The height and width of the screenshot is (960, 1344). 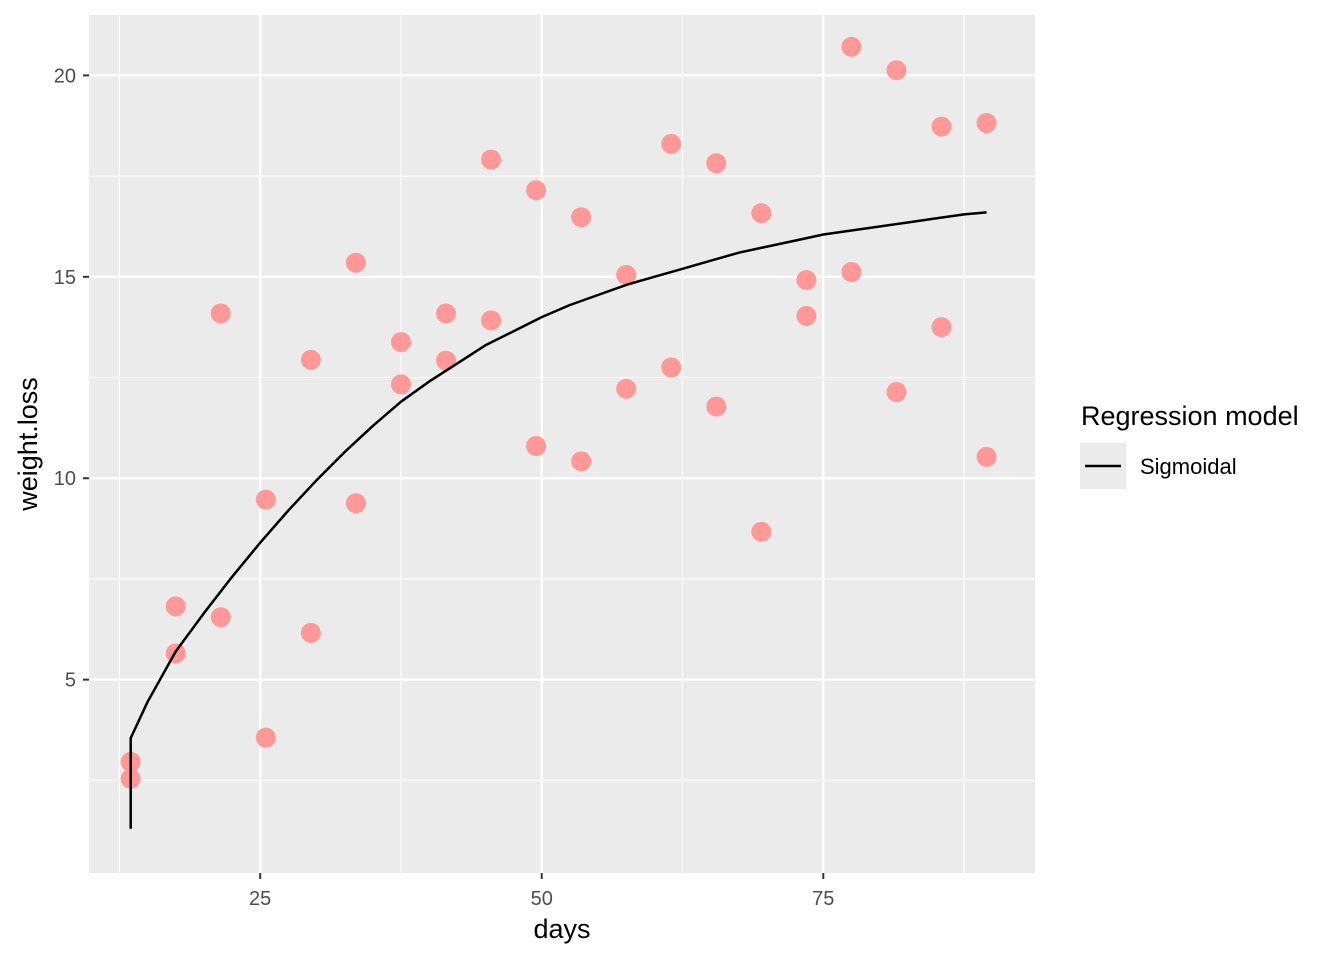 I want to click on x-tick-label: 50, so click(x=542, y=899).